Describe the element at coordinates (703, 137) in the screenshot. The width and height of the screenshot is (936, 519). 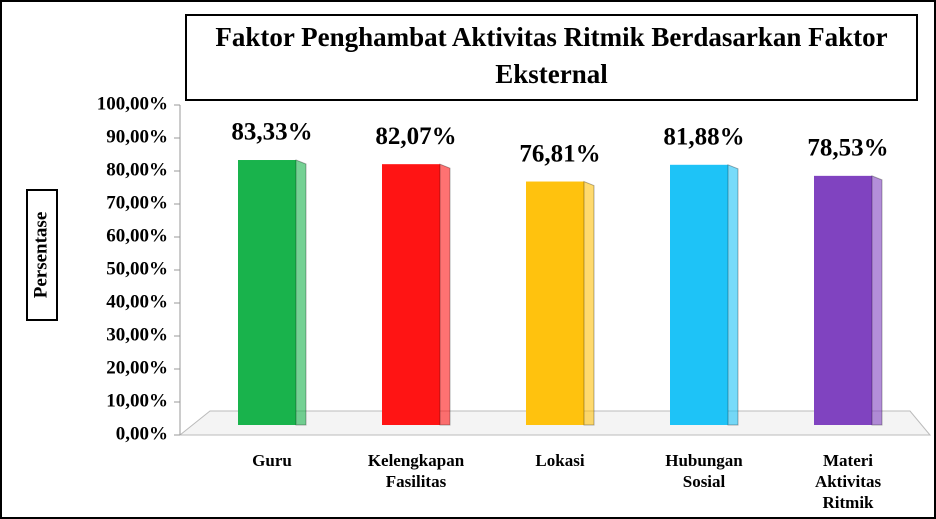
I see `value-label: 81,88%` at that location.